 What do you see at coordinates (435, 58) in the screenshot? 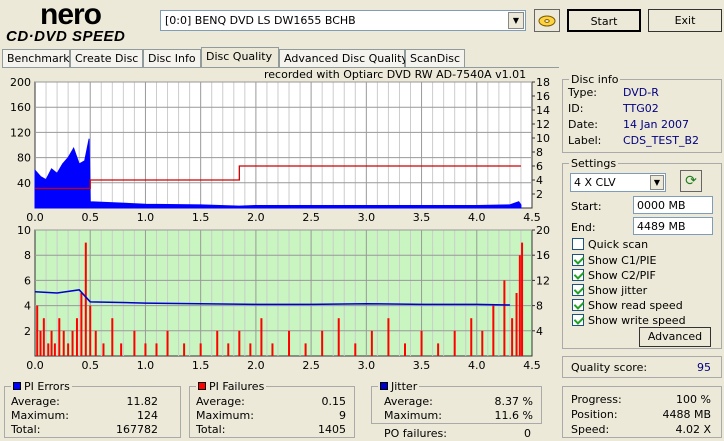
I see `tab-scandisc: ScanDisc` at bounding box center [435, 58].